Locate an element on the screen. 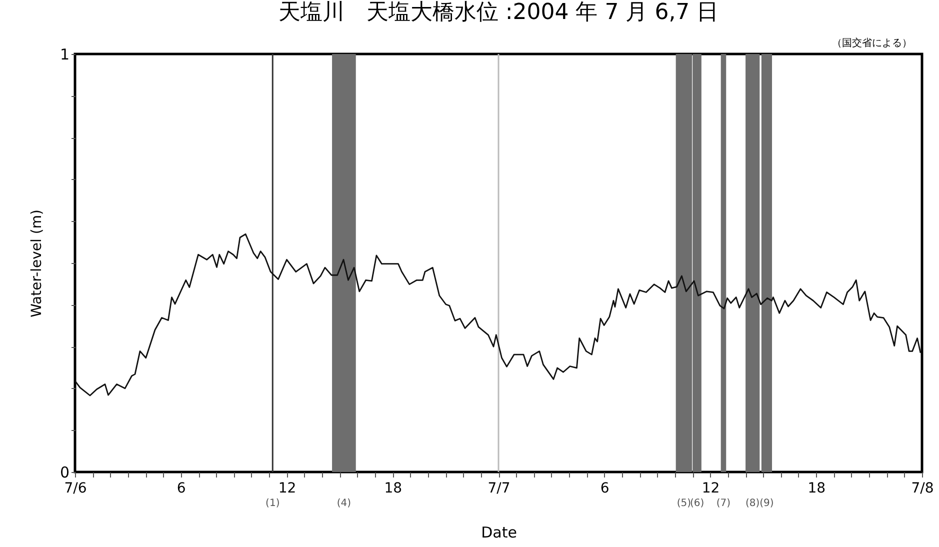 This screenshot has width=939, height=547. band-label: (7) is located at coordinates (723, 503).